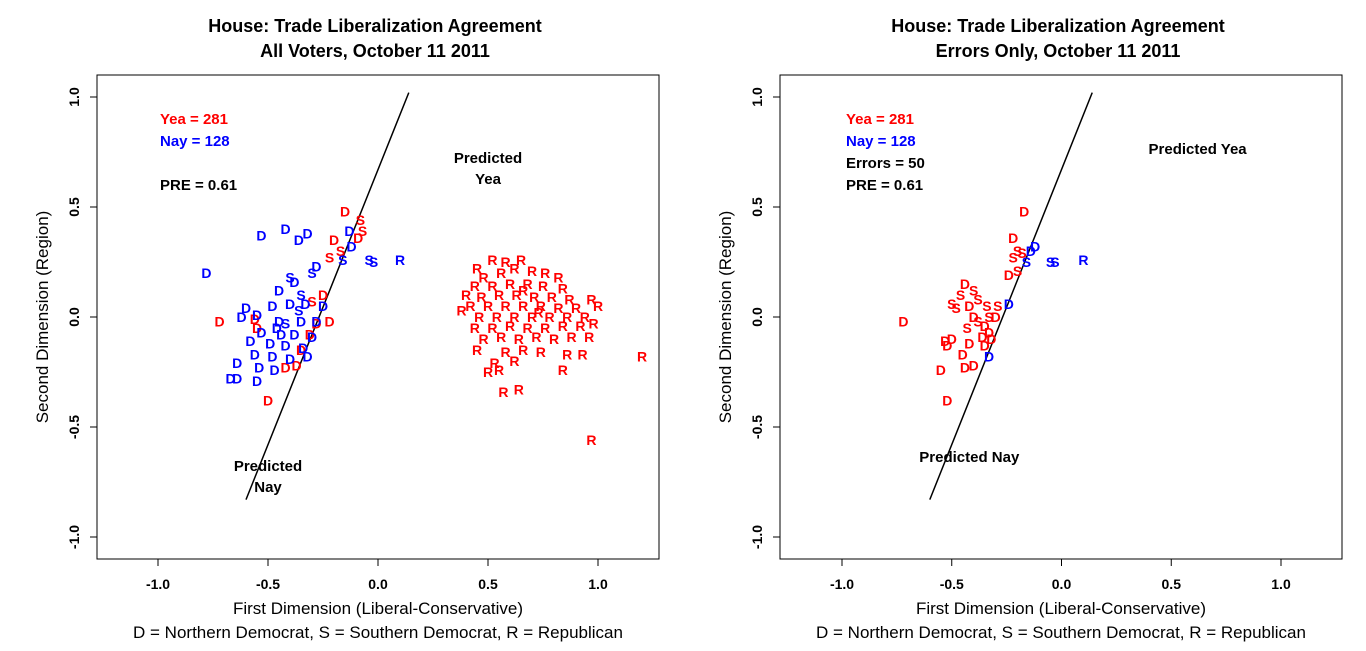 Image resolution: width=1366 pixels, height=651 pixels. I want to click on chart-subtitle: All Voters, October 11 2011, so click(375, 51).